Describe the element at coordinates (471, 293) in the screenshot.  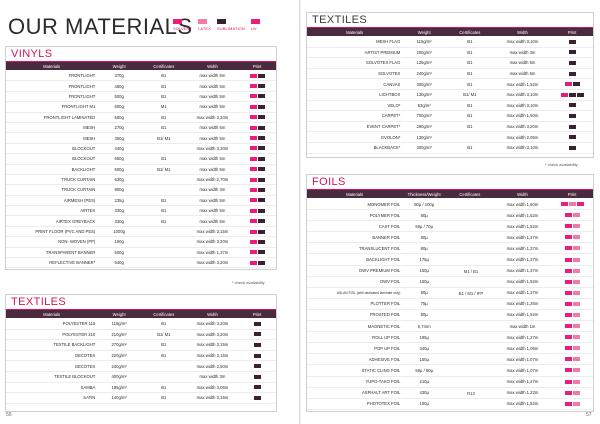
I see `certificate-group-label: B1 / M1 / IFP` at that location.